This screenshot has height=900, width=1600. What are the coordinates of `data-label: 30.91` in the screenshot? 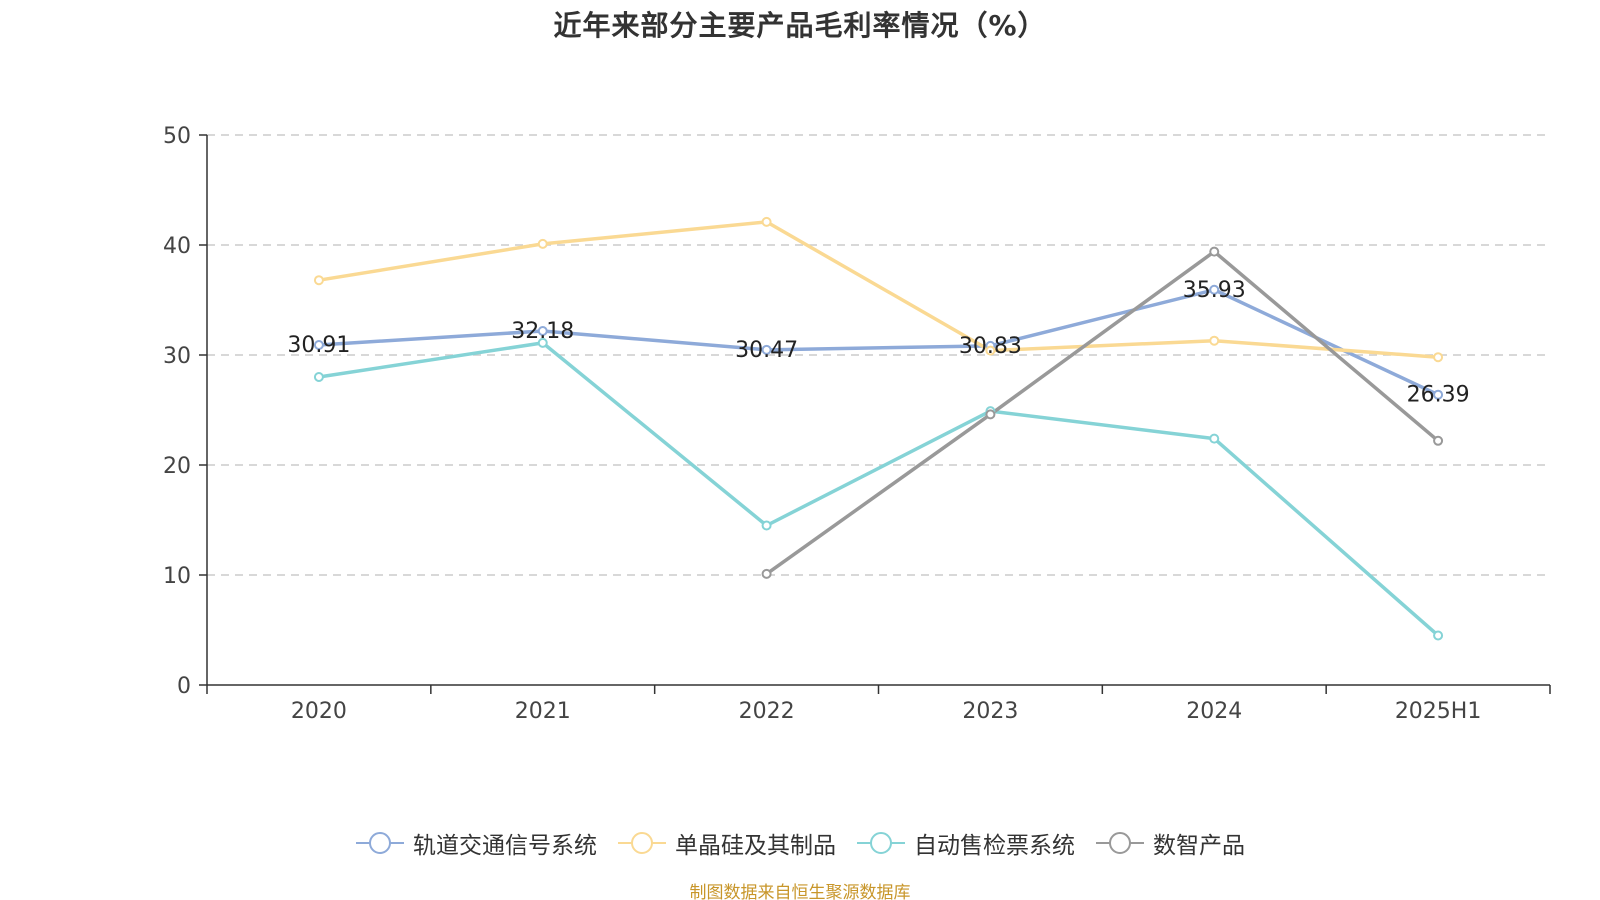 It's located at (318, 345).